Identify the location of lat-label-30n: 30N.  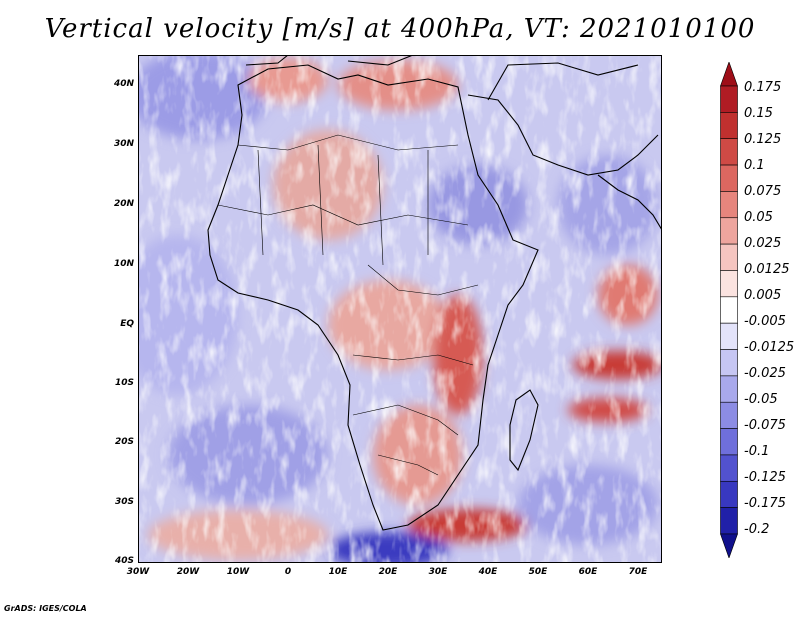
(123, 144).